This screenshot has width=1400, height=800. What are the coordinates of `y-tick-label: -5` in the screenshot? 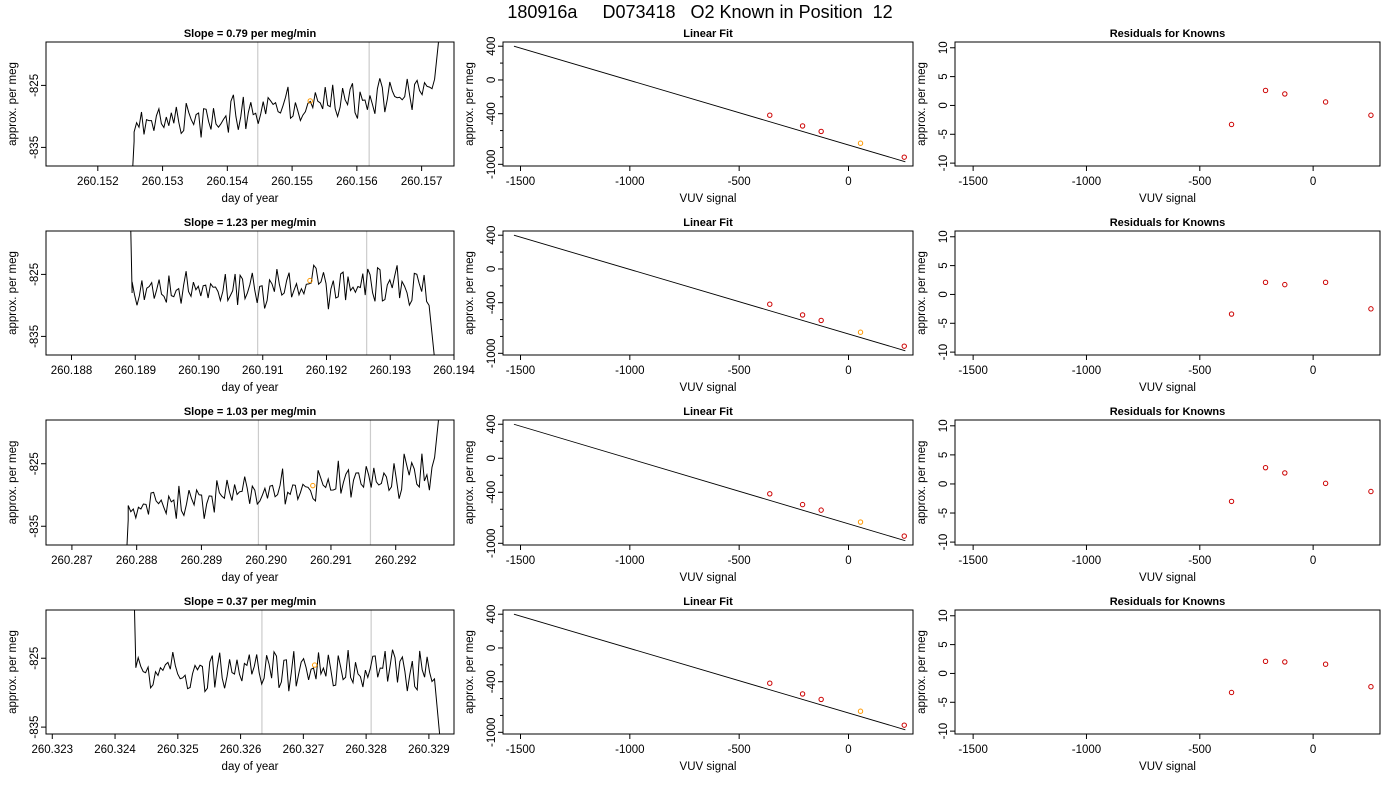 It's located at (944, 134).